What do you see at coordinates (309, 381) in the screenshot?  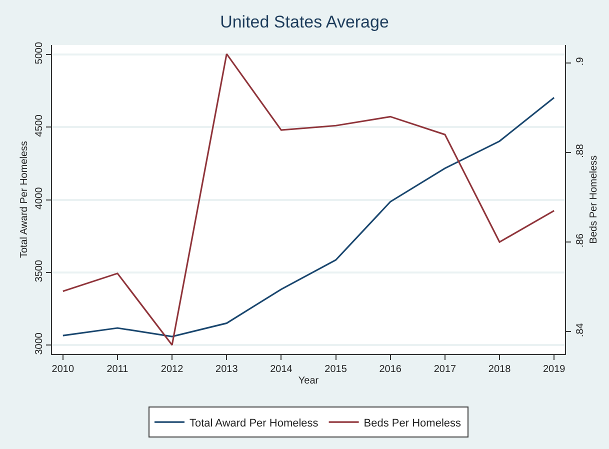 I see `x-axis-title: Year` at bounding box center [309, 381].